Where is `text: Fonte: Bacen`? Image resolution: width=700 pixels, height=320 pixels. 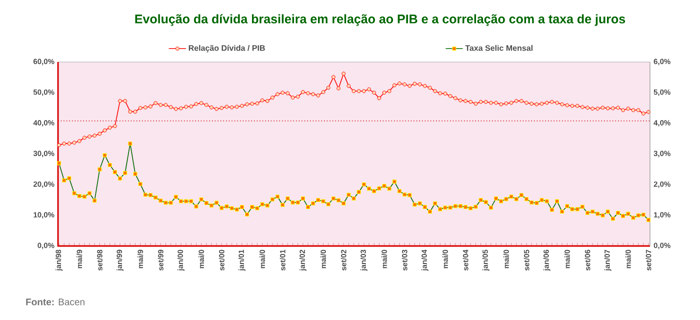 text: Fonte: Bacen is located at coordinates (55, 302).